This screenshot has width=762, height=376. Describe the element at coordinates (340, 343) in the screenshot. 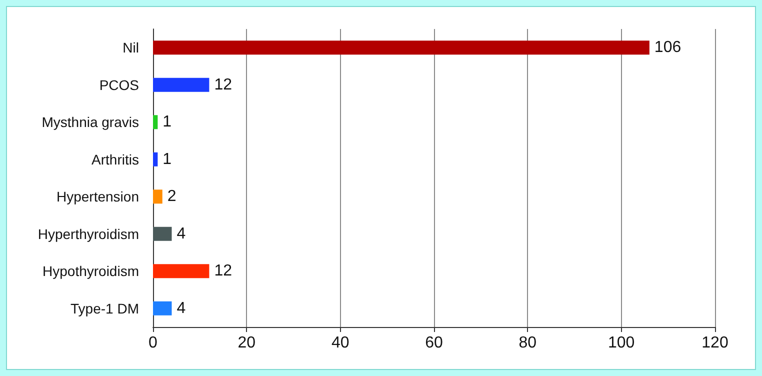

I see `x-tick-label: 40` at that location.